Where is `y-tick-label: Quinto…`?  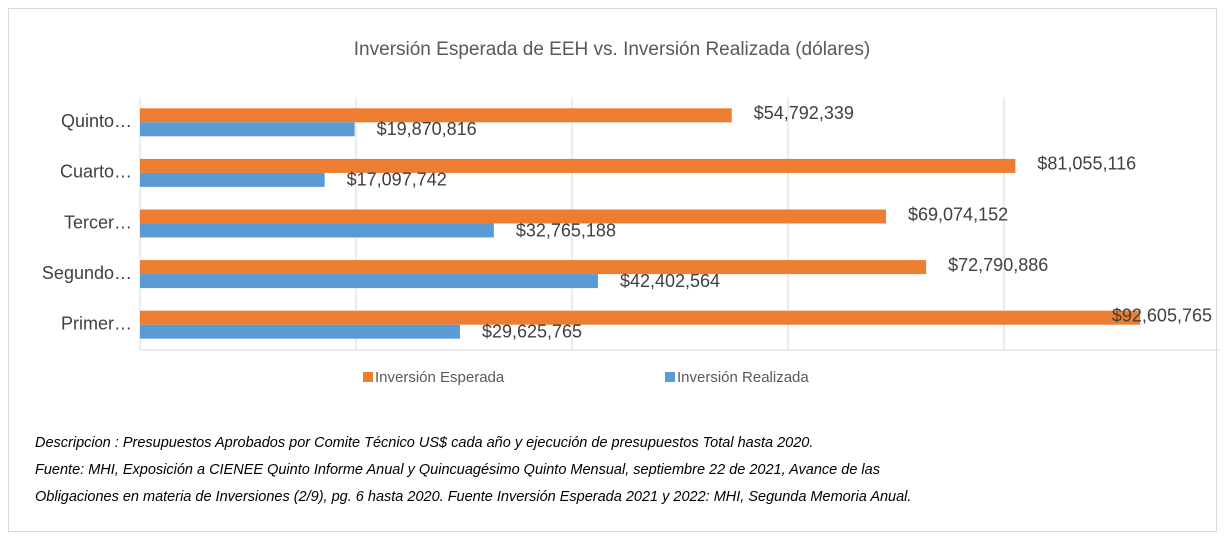 y-tick-label: Quinto… is located at coordinates (96, 121).